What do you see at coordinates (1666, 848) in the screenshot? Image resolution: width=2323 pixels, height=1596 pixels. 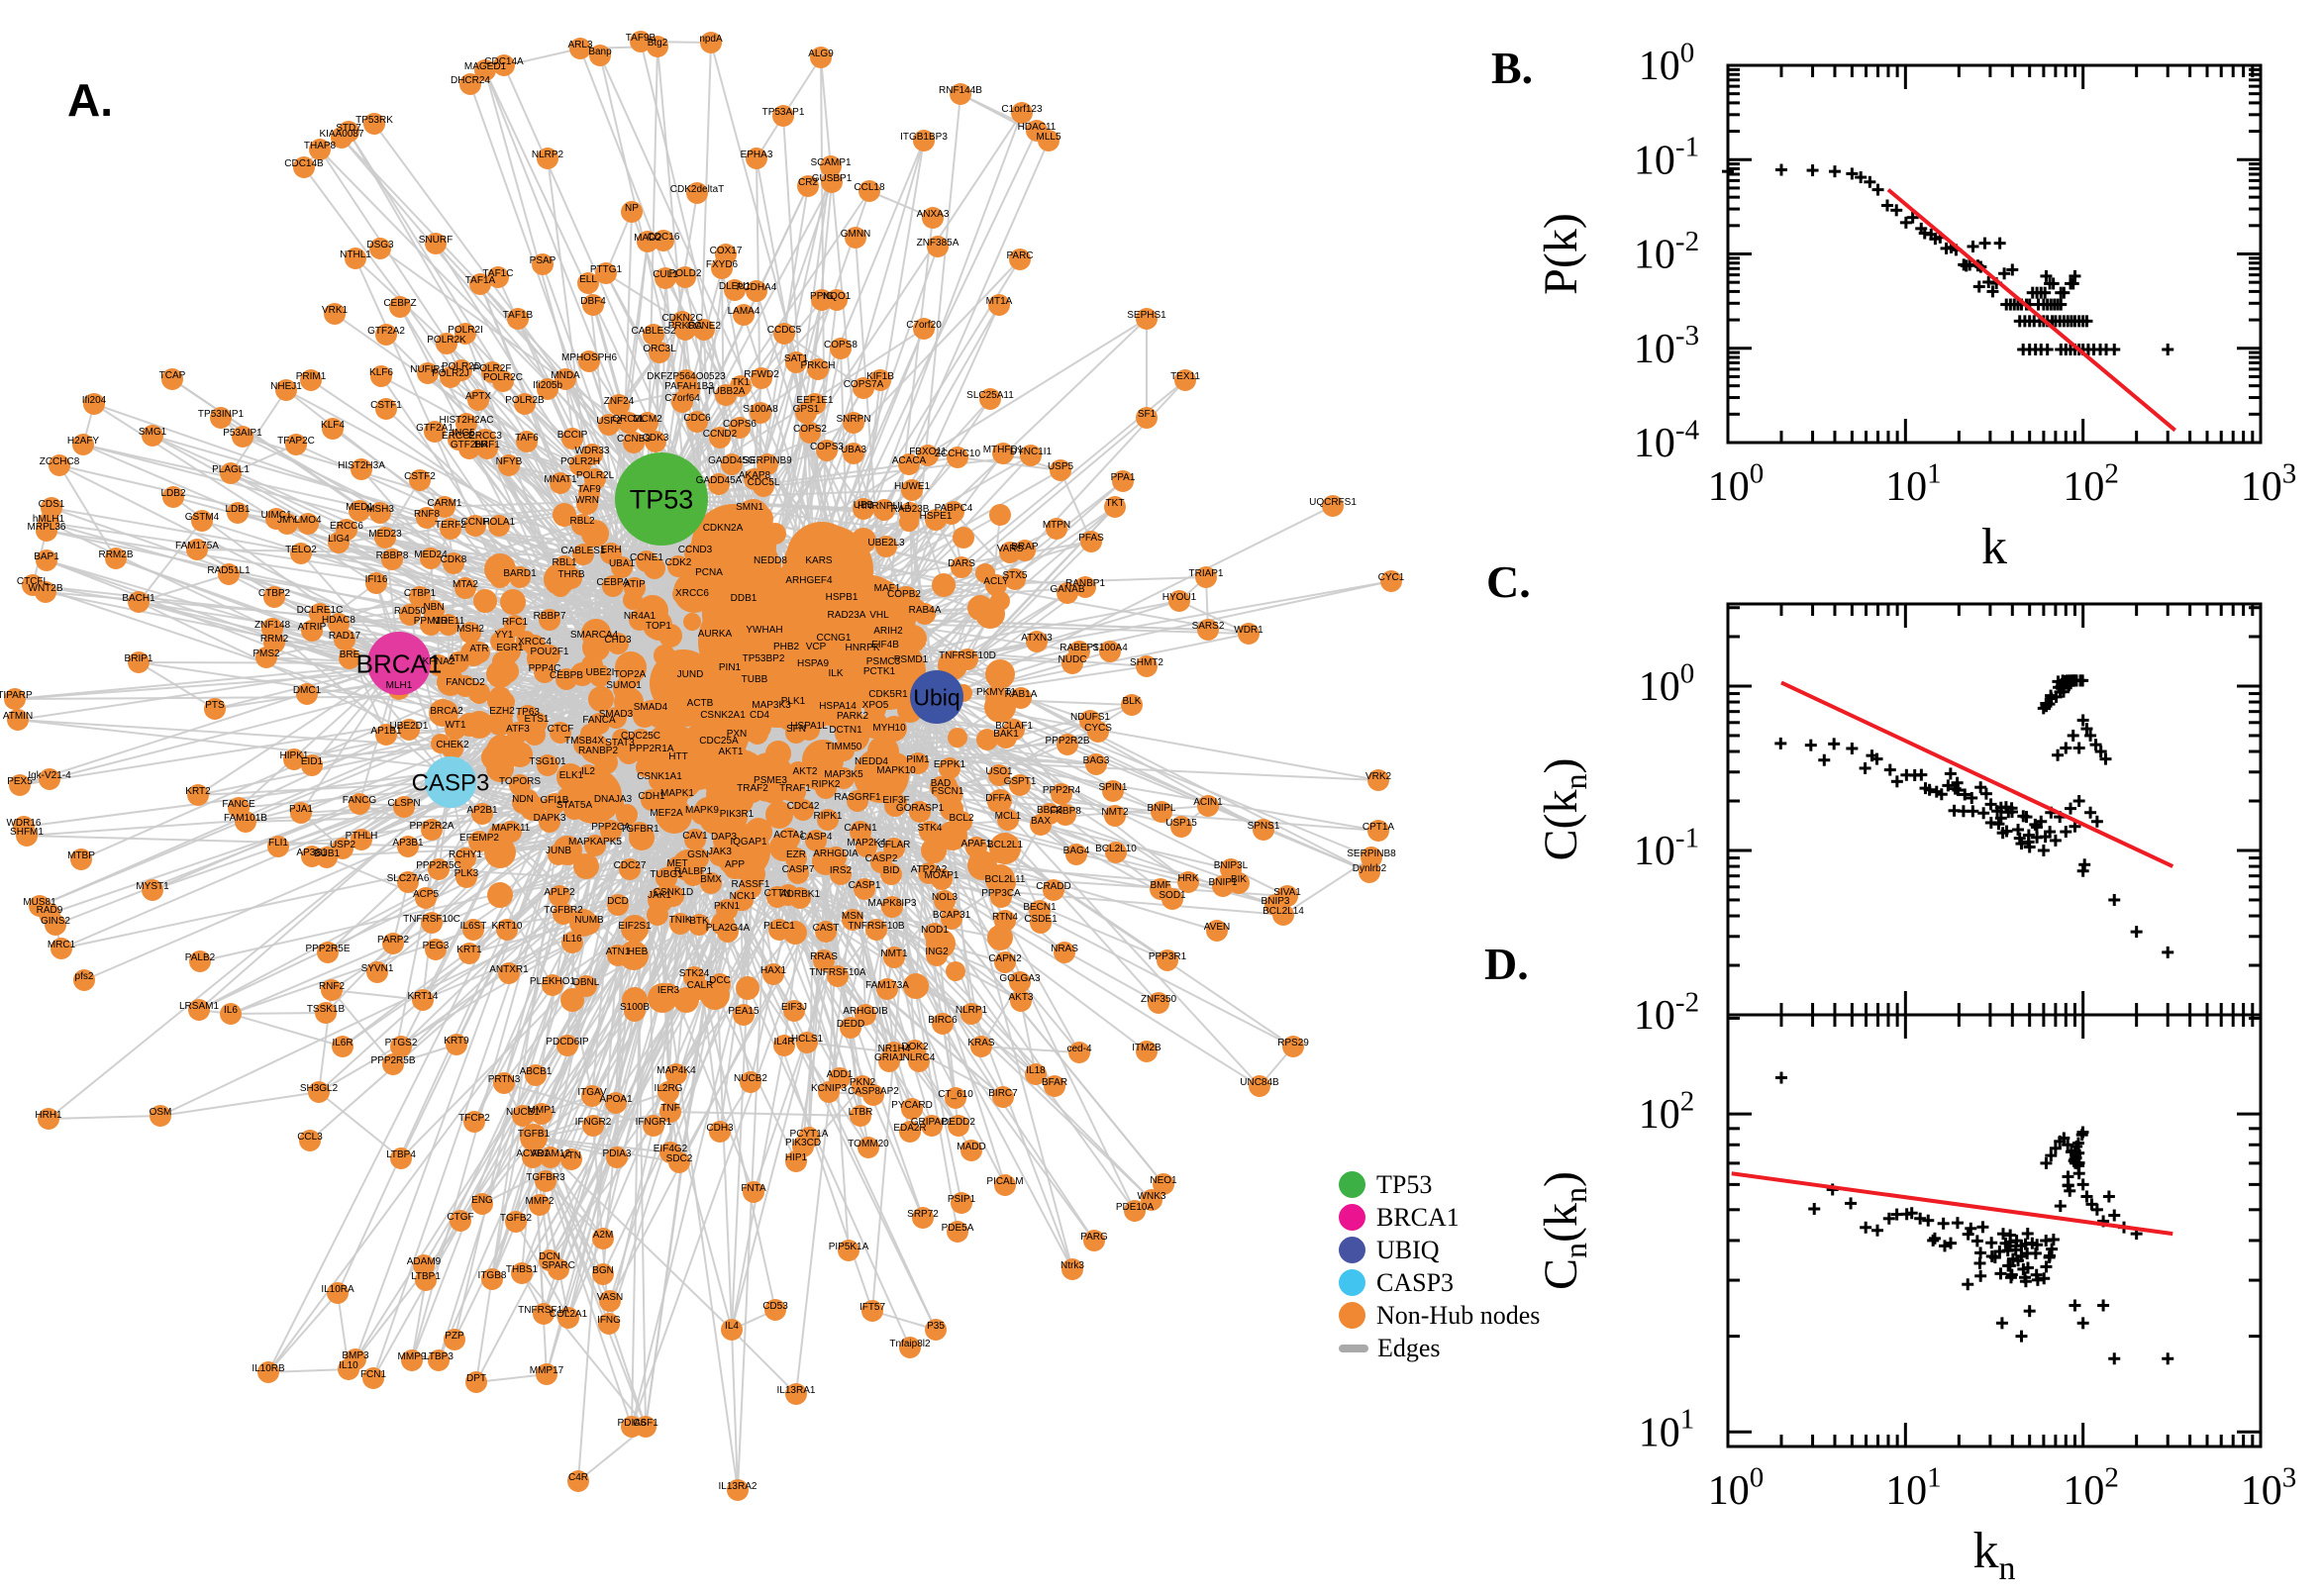 I see `svg-text: 10⁻¹` at bounding box center [1666, 848].